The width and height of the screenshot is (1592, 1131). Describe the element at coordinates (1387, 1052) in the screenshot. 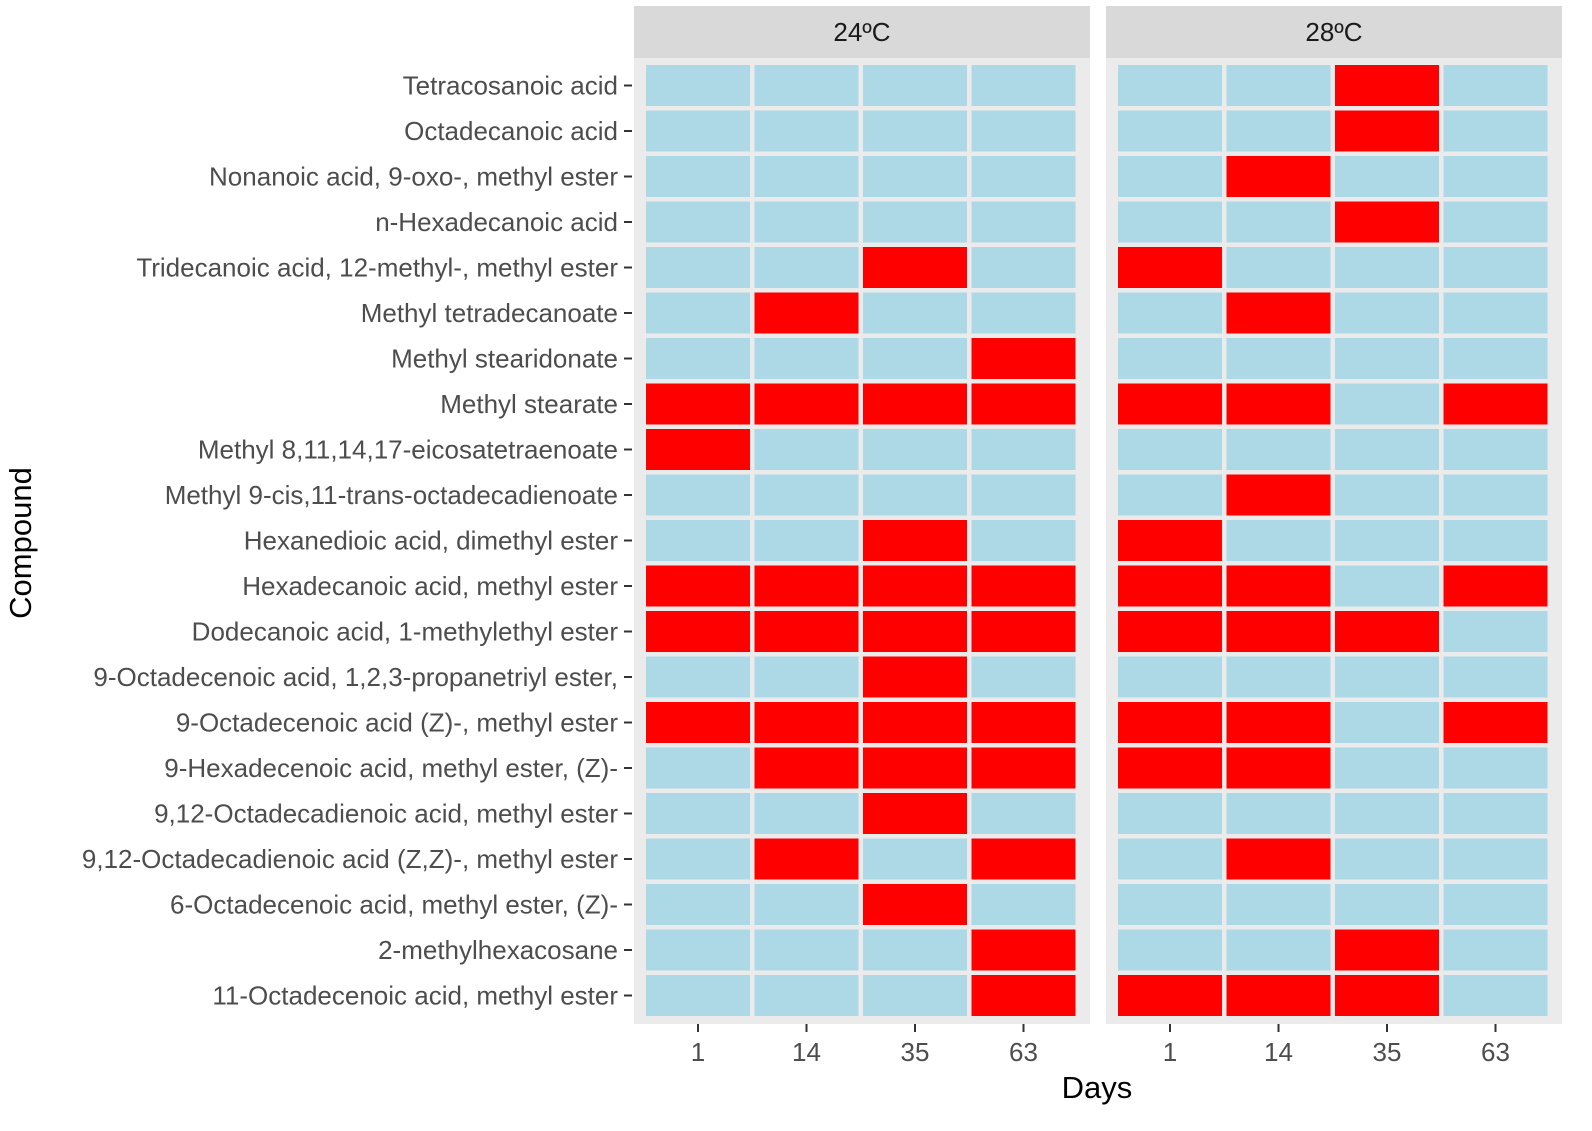

I see `panel-28-c-x-tick-label-35: 35` at that location.